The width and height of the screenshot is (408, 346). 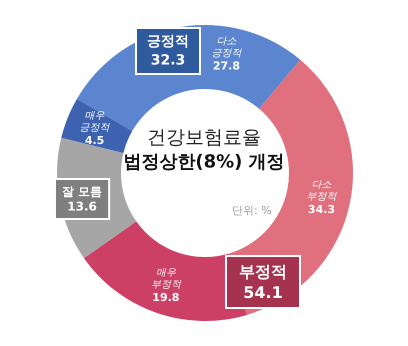 What do you see at coordinates (322, 190) in the screenshot?
I see `slice-label: 다소 부정적` at bounding box center [322, 190].